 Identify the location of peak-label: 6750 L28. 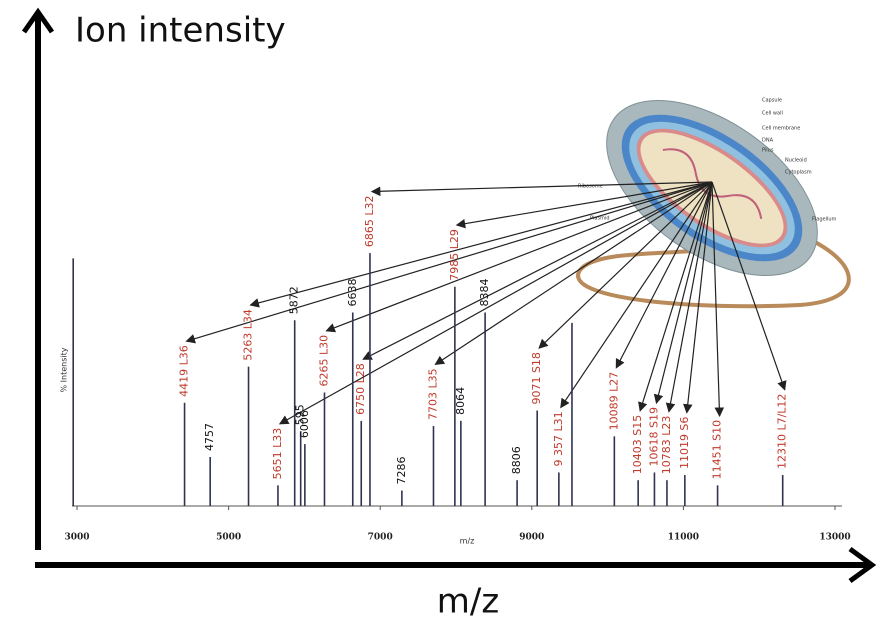
(360, 389).